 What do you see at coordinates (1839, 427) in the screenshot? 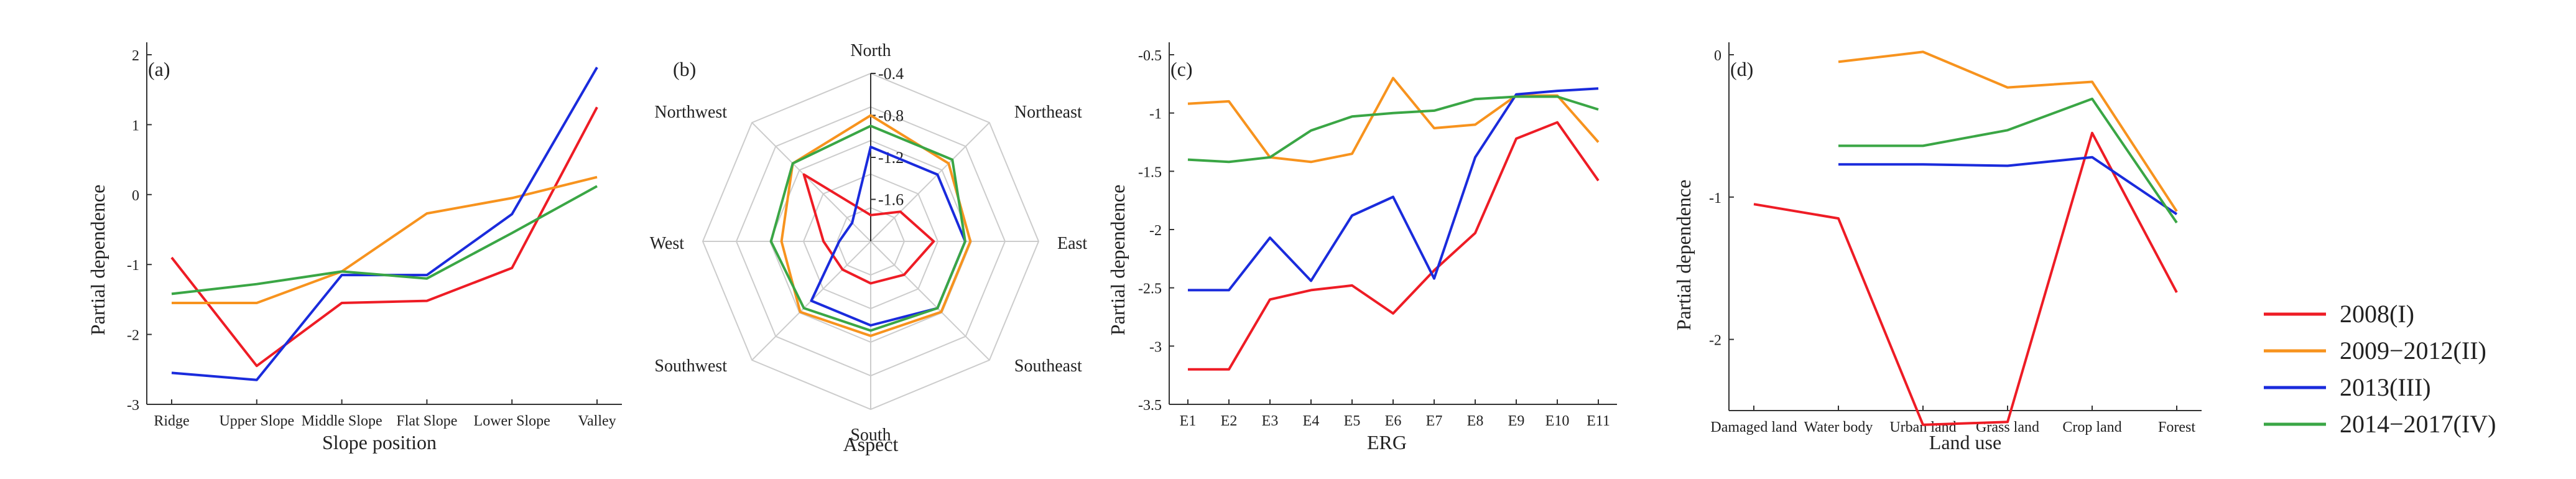
I see `x-tick-label: Water body` at bounding box center [1839, 427].